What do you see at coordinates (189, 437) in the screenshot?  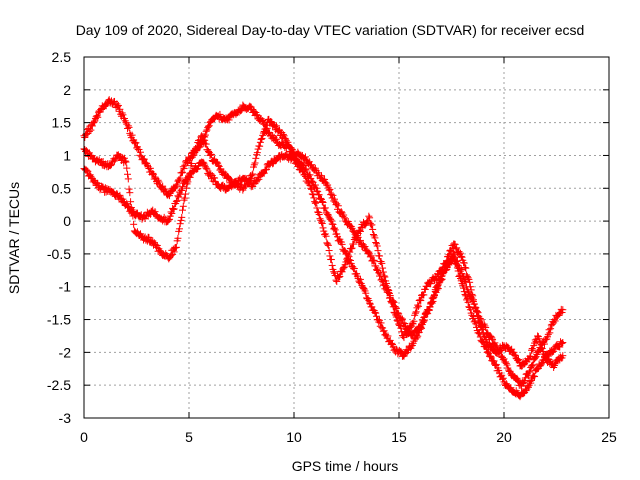 I see `x-tick-label: 5` at bounding box center [189, 437].